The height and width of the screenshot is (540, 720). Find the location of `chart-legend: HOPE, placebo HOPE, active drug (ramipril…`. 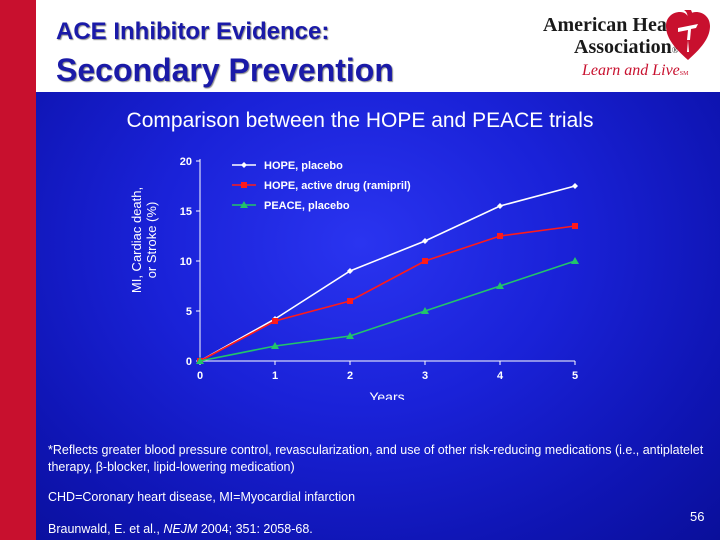

chart-legend: HOPE, placebo HOPE, active drug (ramipril… is located at coordinates (321, 186).